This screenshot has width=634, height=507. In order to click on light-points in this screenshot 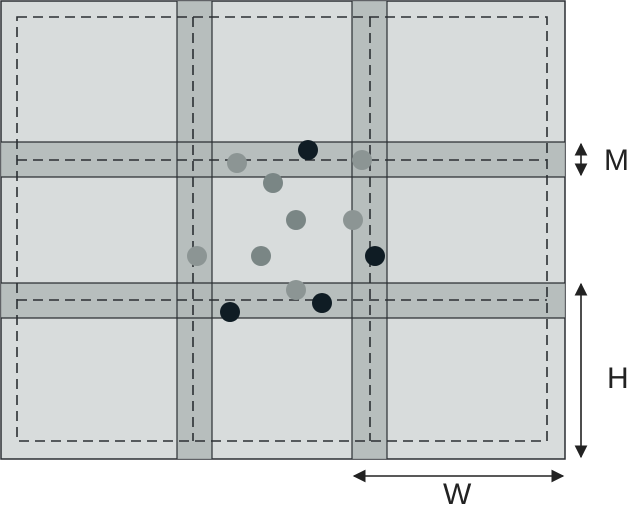, I will do `click(279, 225)`.